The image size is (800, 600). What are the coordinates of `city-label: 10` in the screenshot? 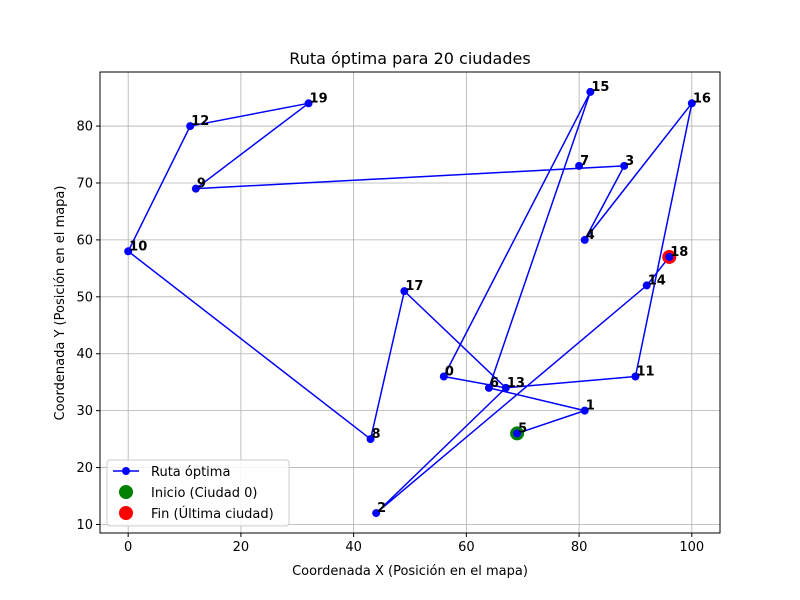 It's located at (138, 246).